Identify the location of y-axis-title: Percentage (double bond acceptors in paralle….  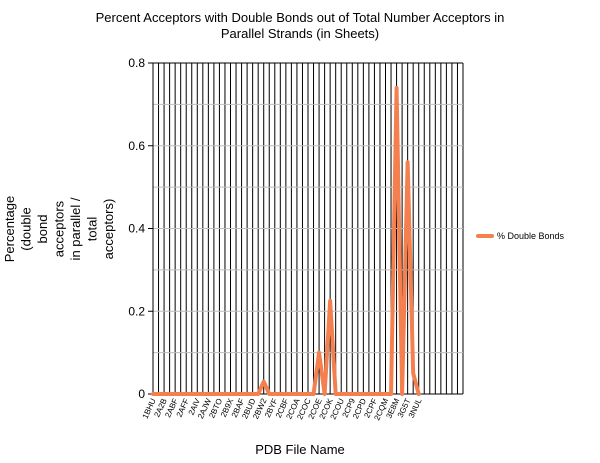
(59, 229).